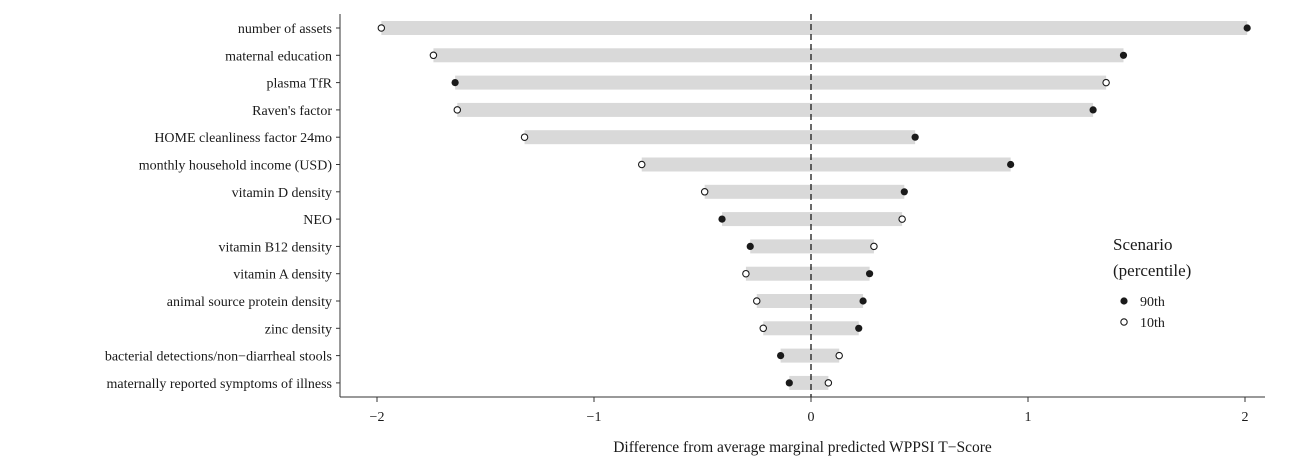  Describe the element at coordinates (317, 220) in the screenshot. I see `category-label: NEO` at that location.